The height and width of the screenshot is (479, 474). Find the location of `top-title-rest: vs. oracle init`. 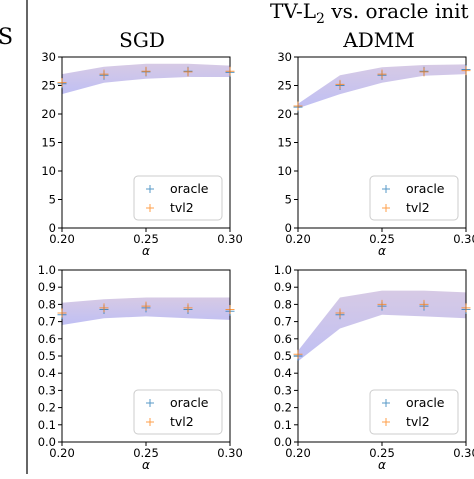

top-title-rest: vs. oracle init is located at coordinates (397, 11).